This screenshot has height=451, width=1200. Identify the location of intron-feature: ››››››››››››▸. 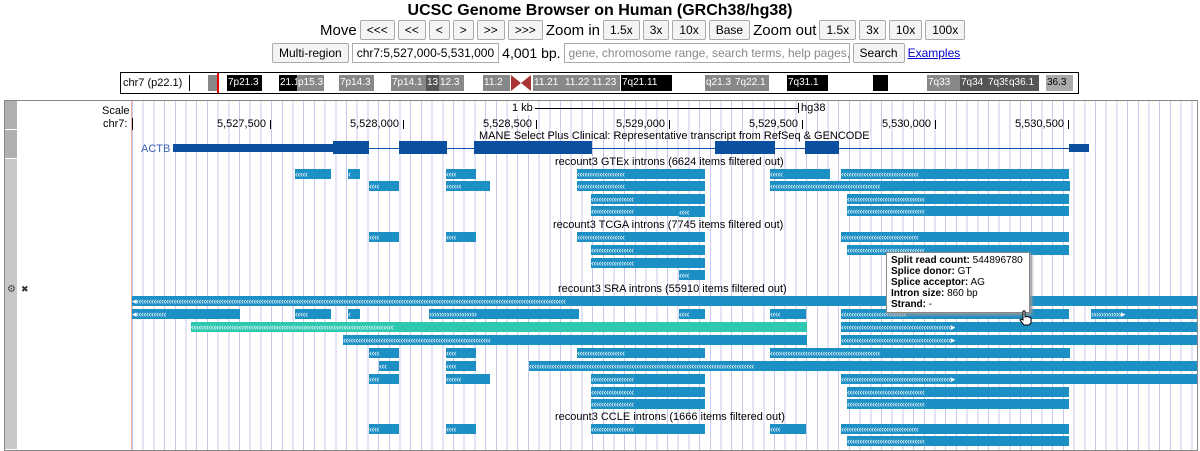
(1144, 314).